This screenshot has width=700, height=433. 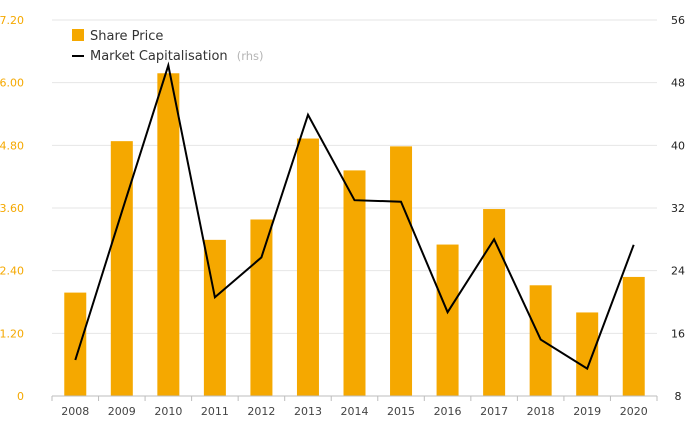 I want to click on left-tick-label: 4.80, so click(x=12, y=145).